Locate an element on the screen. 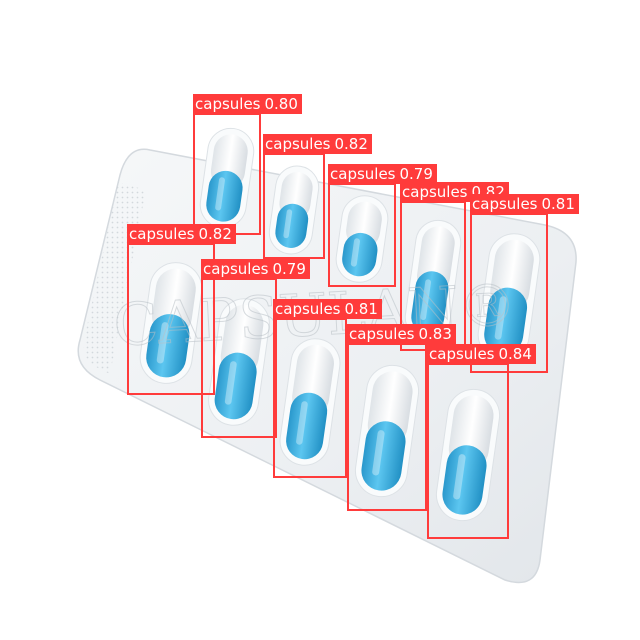 This screenshot has width=640, height=640. detection-box: capsules 0.84 is located at coordinates (481, 441).